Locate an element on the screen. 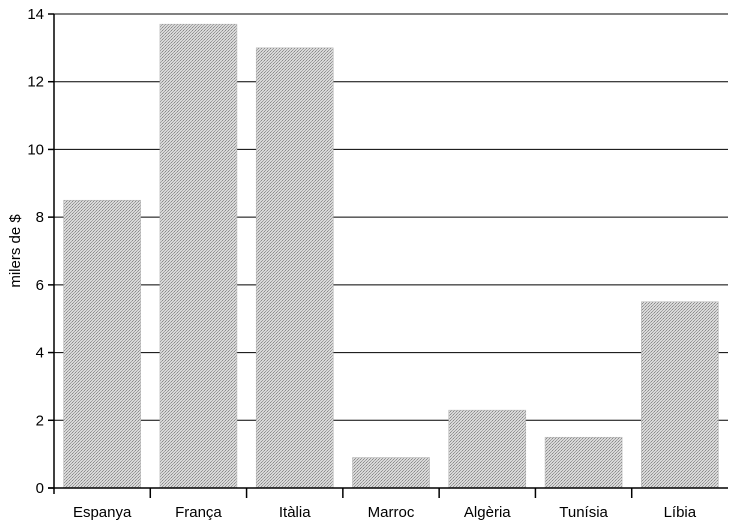 The height and width of the screenshot is (526, 730). y-tick-label: 12 is located at coordinates (35, 82).